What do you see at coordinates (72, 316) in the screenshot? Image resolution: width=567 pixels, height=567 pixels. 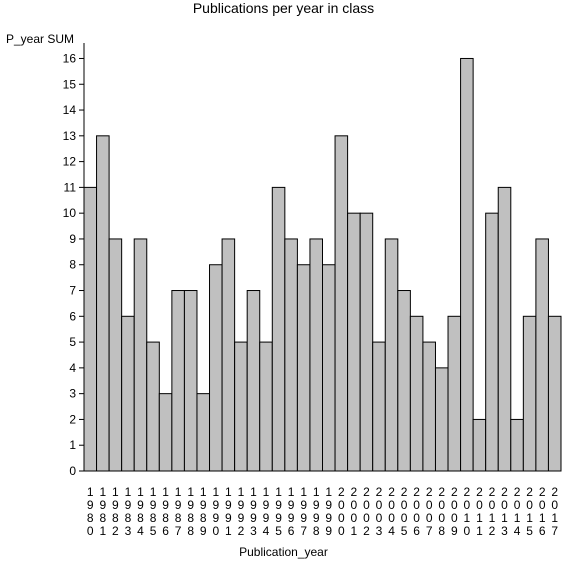 I see `y-tick-label: 6` at bounding box center [72, 316].